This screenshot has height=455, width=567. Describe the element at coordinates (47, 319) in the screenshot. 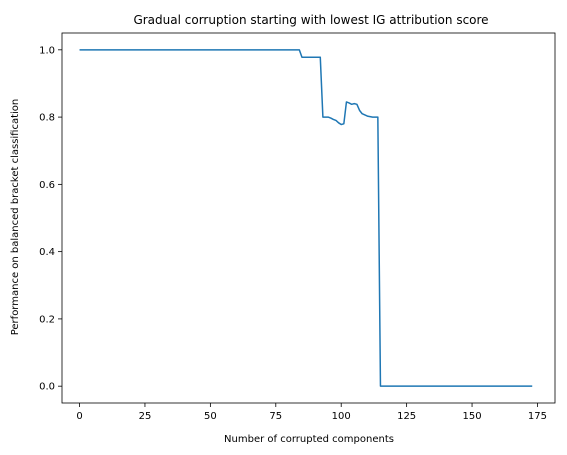

I see `y-tick-label: 0.2` at that location.